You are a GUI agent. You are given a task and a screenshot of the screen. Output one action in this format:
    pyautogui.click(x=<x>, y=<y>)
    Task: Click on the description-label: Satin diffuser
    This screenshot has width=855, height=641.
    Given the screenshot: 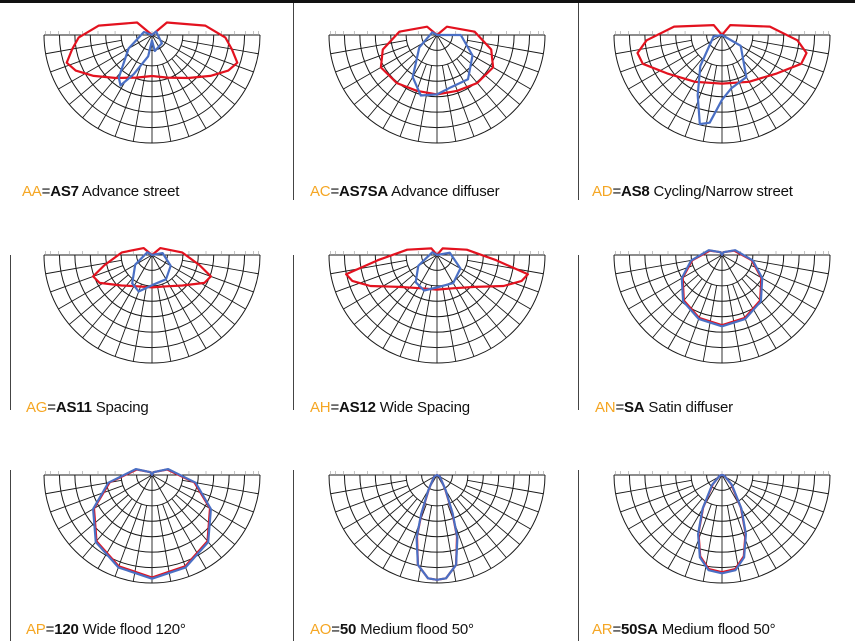 What is the action you would take?
    pyautogui.click(x=688, y=407)
    